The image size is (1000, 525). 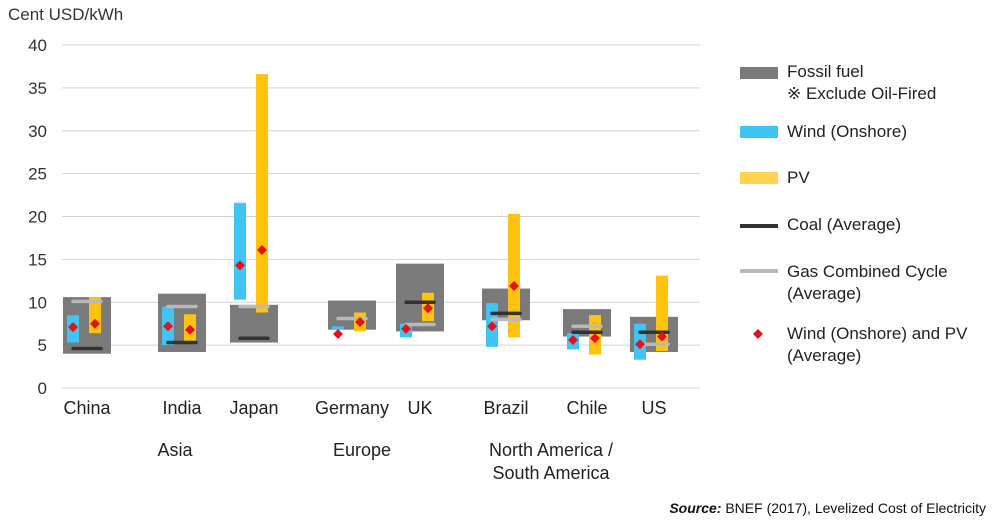 I want to click on pv-average-germany, so click(x=360, y=321).